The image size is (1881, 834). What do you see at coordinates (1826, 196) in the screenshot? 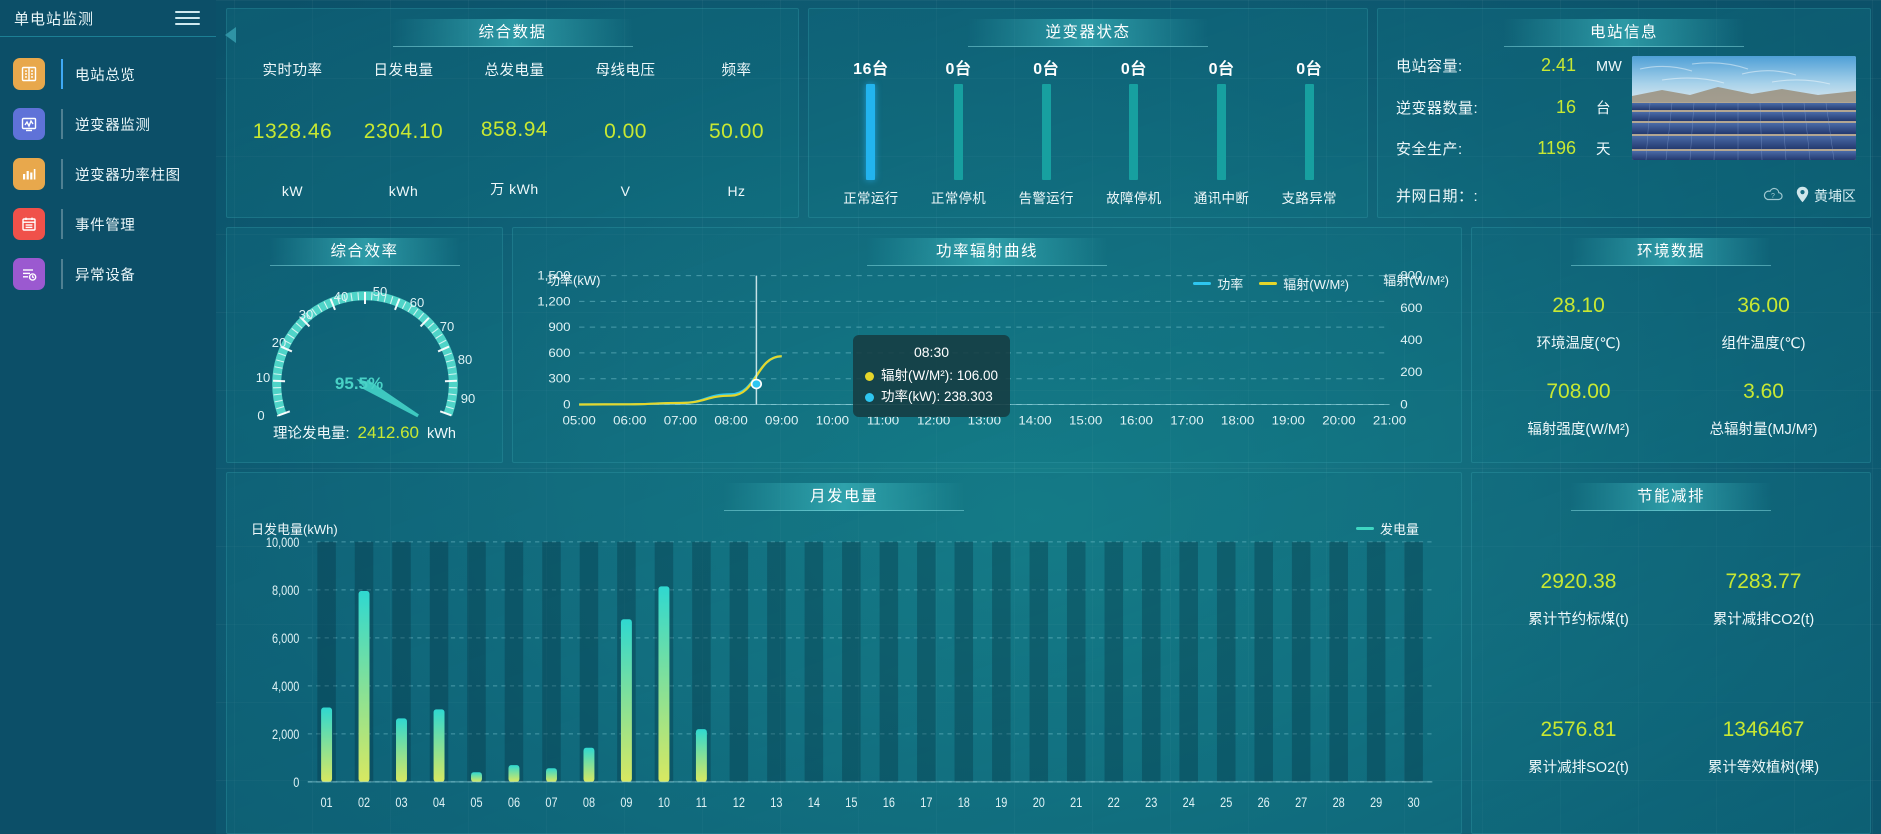
I see `station-location: 黄埔区` at bounding box center [1826, 196].